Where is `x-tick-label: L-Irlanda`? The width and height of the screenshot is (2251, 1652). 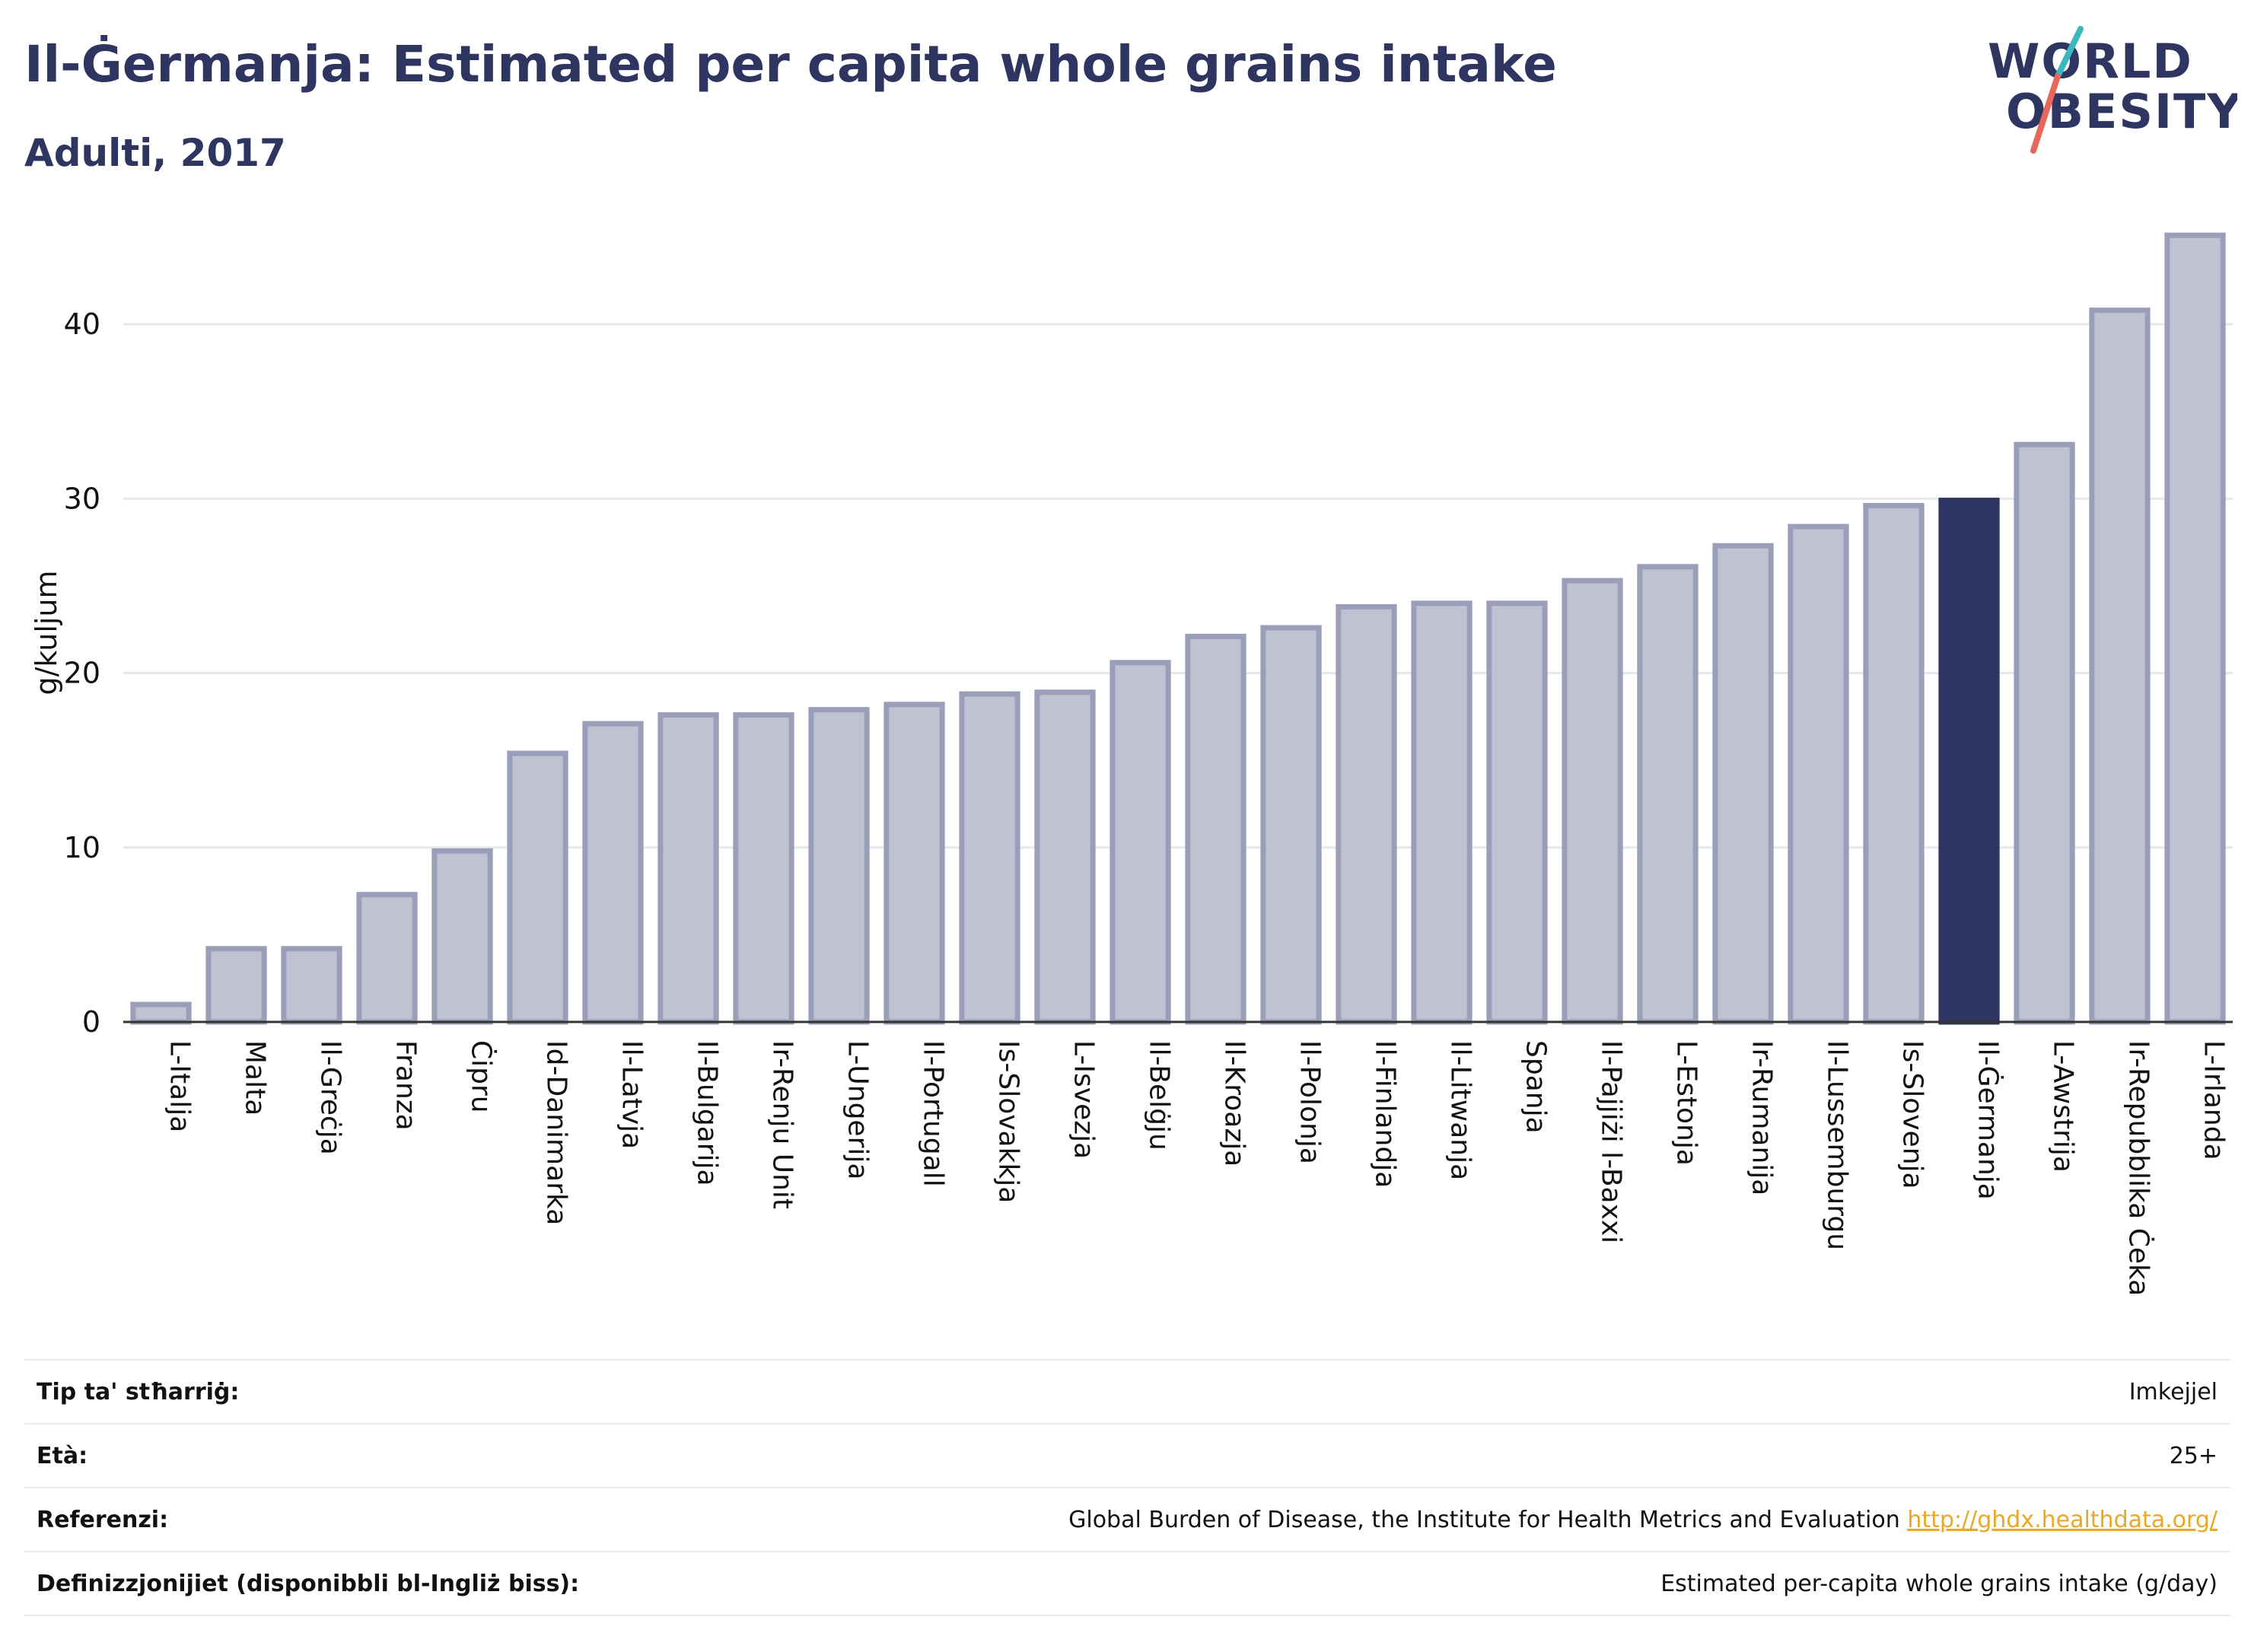 x-tick-label: L-Irlanda is located at coordinates (2214, 1100).